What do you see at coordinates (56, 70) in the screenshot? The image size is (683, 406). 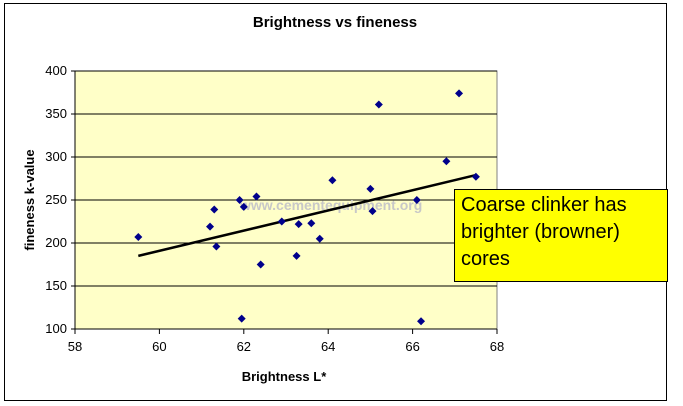 I see `y-tick-label: 400` at bounding box center [56, 70].